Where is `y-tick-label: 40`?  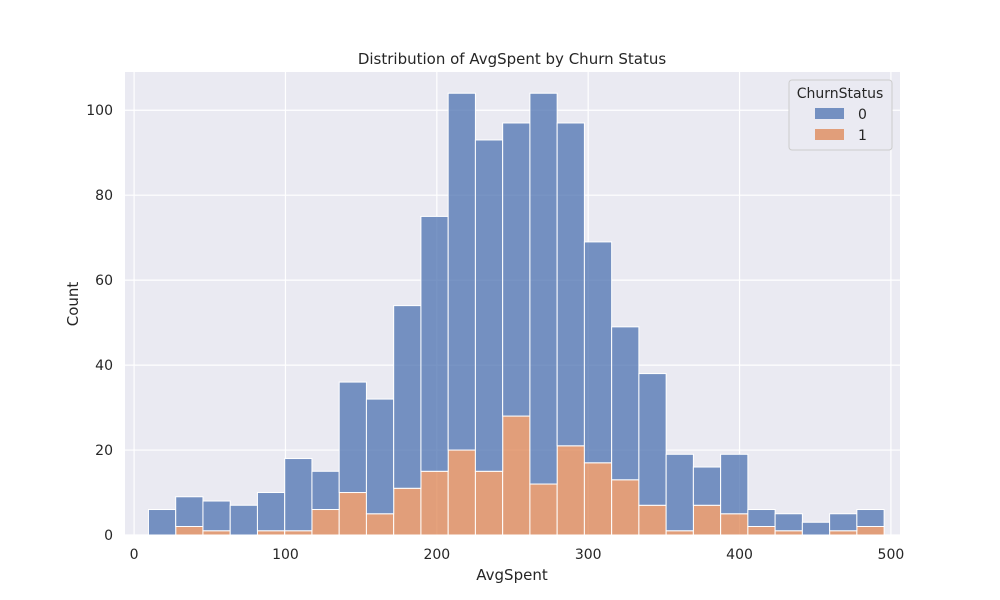
y-tick-label: 40 is located at coordinates (104, 366).